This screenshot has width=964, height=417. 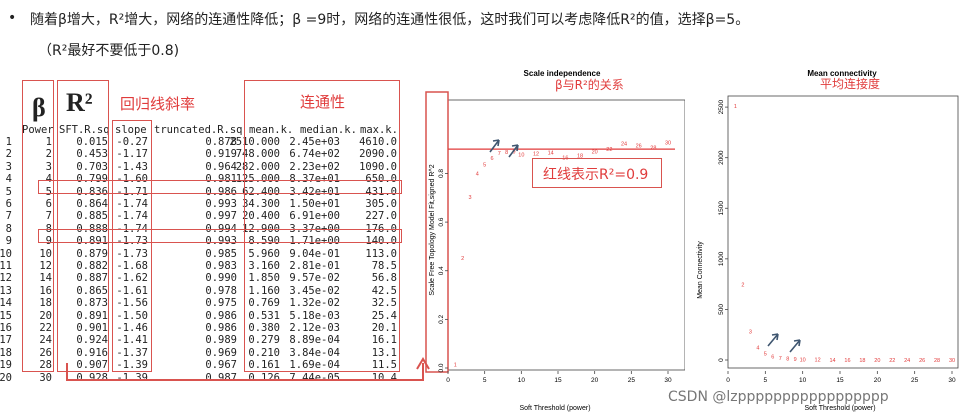 I want to click on table-cell: 24, so click(x=45, y=340).